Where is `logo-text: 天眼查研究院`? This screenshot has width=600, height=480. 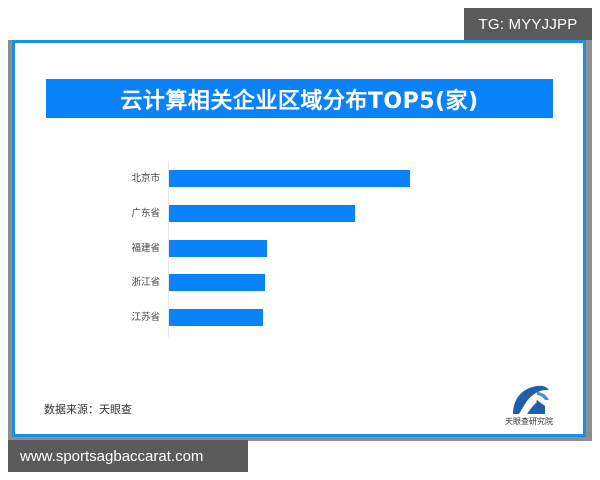 logo-text: 天眼查研究院 is located at coordinates (529, 421).